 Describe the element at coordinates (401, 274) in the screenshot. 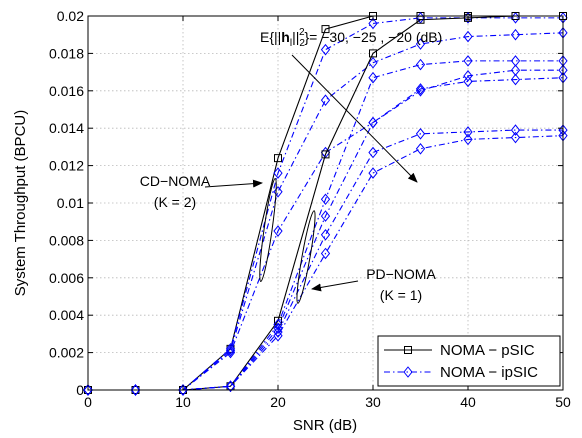

I see `pd-noma-label: PD−NOMA` at that location.